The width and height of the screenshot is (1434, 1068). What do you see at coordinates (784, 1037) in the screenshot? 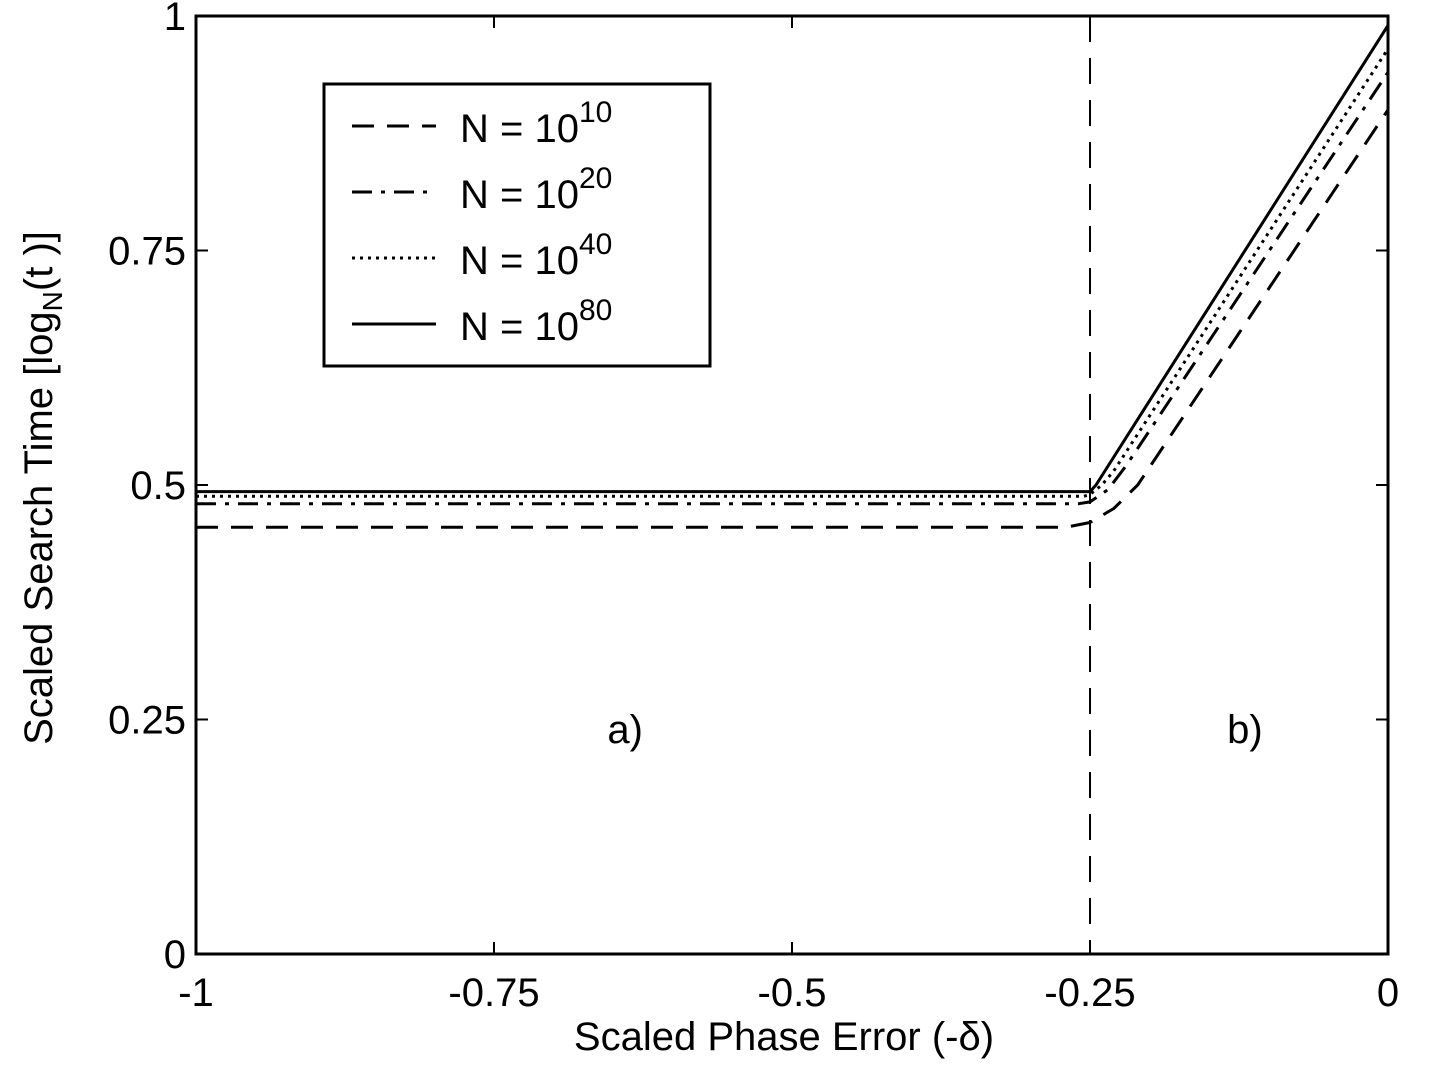
I see `x-axis-title: Scaled Phase Error (-δ)` at bounding box center [784, 1037].